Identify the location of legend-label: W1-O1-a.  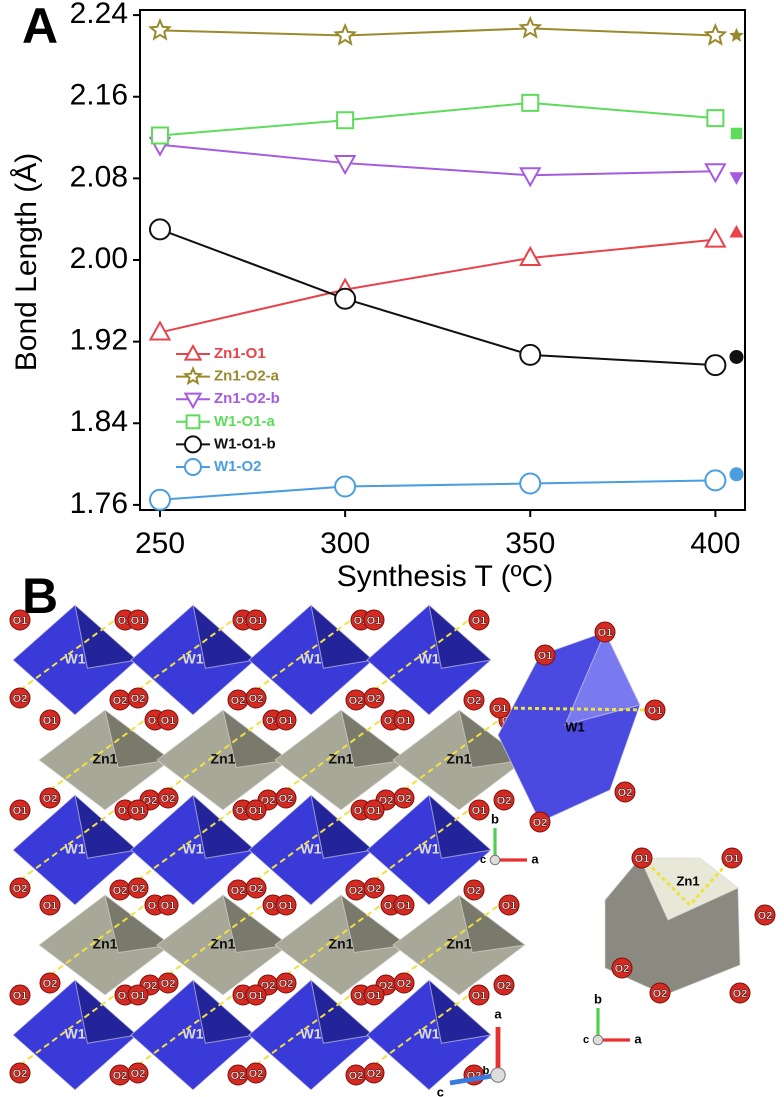
(245, 421).